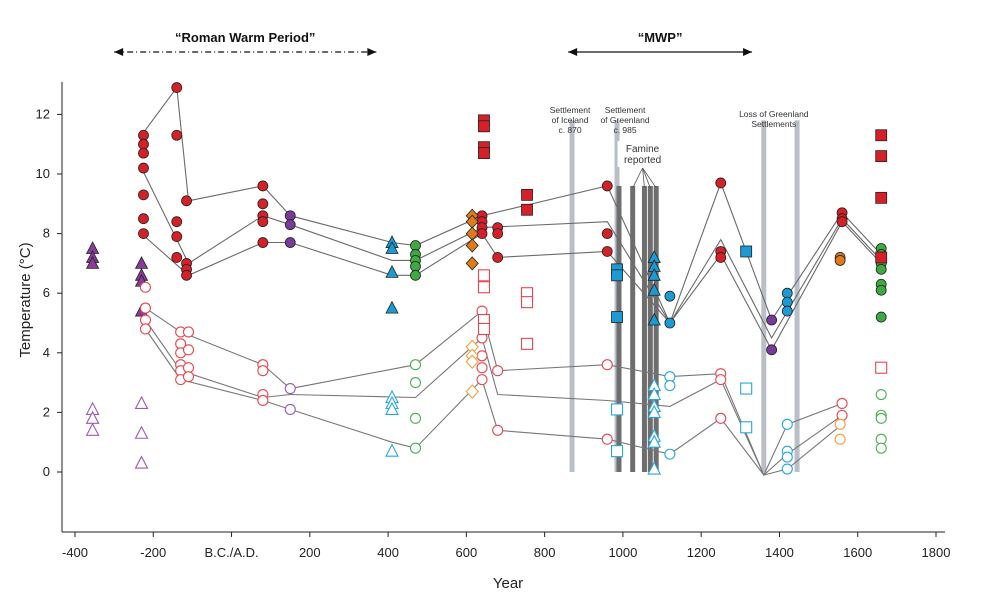  I want to click on arrowhead-left, so click(119, 52).